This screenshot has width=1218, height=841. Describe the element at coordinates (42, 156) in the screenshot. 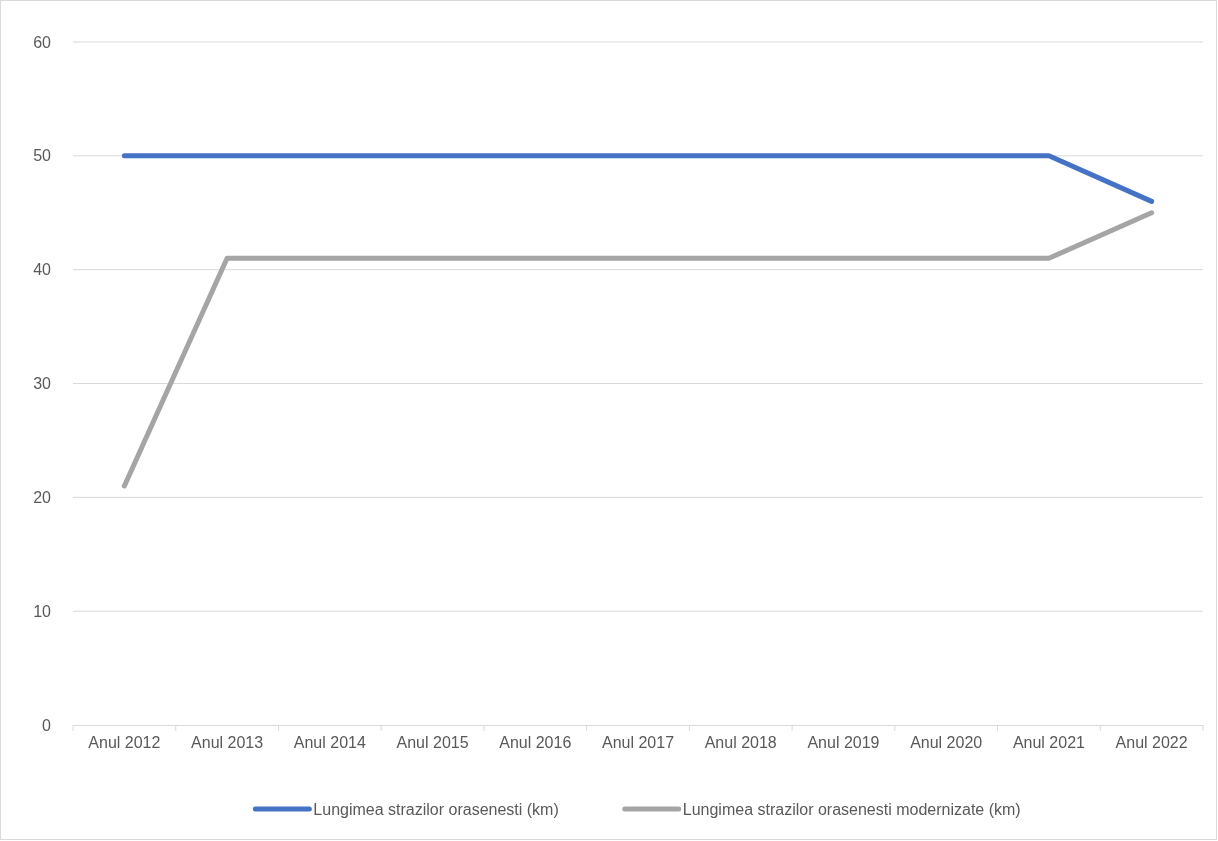

I see `y-tick-label: 50` at that location.